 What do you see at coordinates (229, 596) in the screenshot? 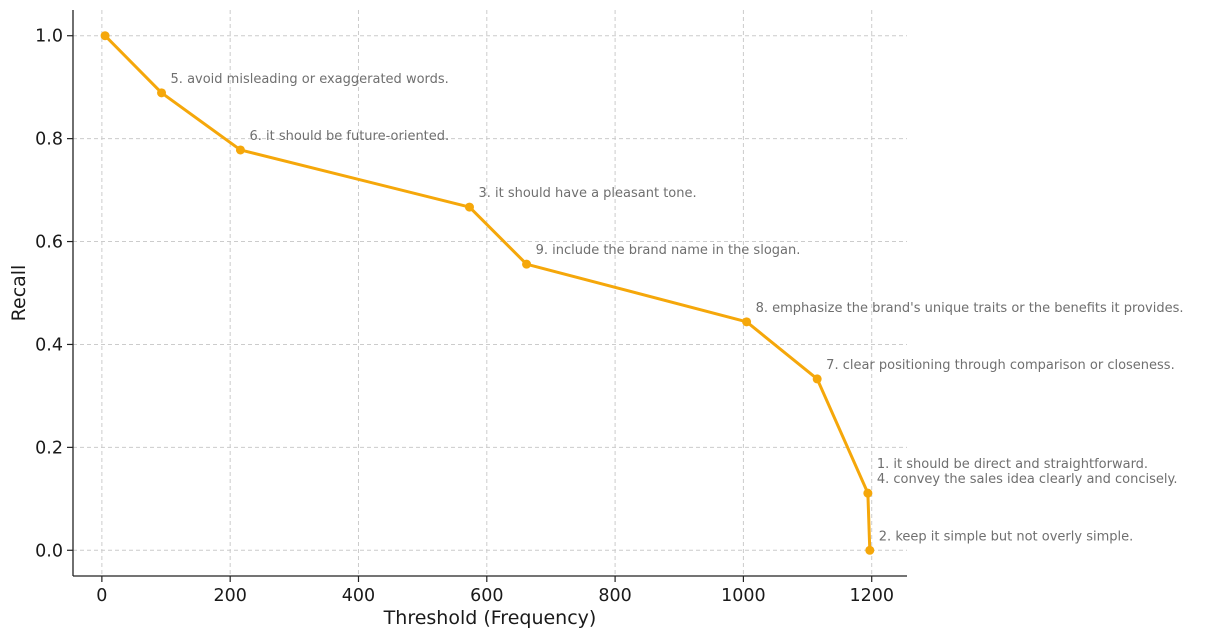
I see `x-tick-label: 200` at bounding box center [229, 596].